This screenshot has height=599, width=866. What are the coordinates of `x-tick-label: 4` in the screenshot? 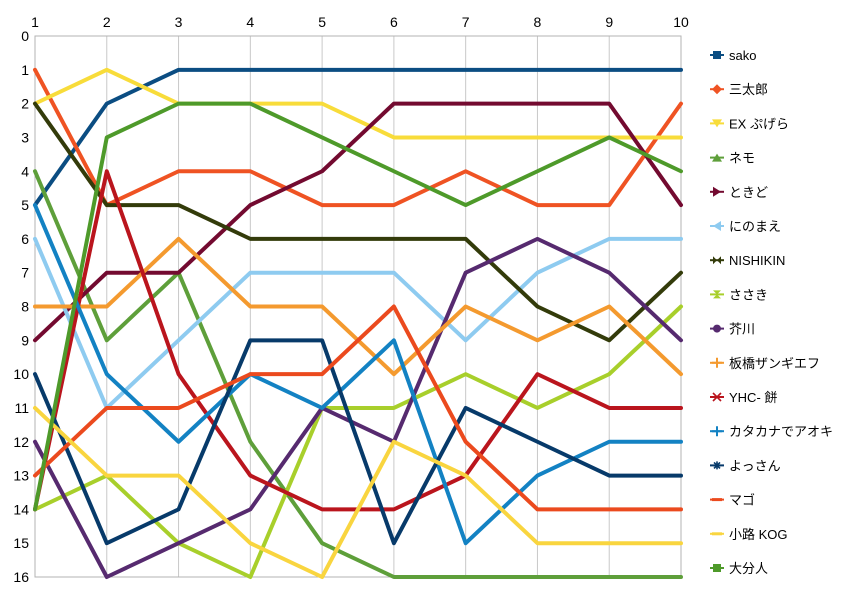 It's located at (250, 22).